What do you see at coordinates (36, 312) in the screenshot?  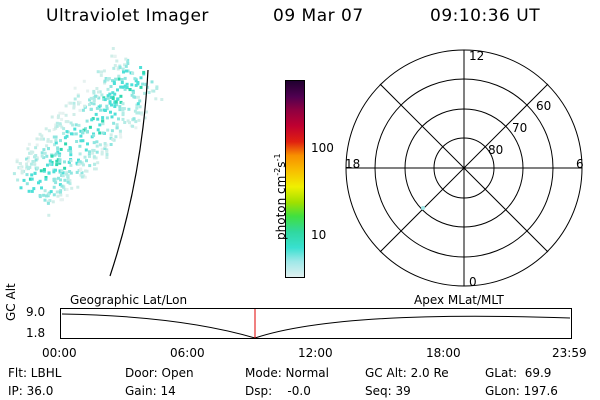 I see `timeline-y-tick-top: 9.0` at bounding box center [36, 312].